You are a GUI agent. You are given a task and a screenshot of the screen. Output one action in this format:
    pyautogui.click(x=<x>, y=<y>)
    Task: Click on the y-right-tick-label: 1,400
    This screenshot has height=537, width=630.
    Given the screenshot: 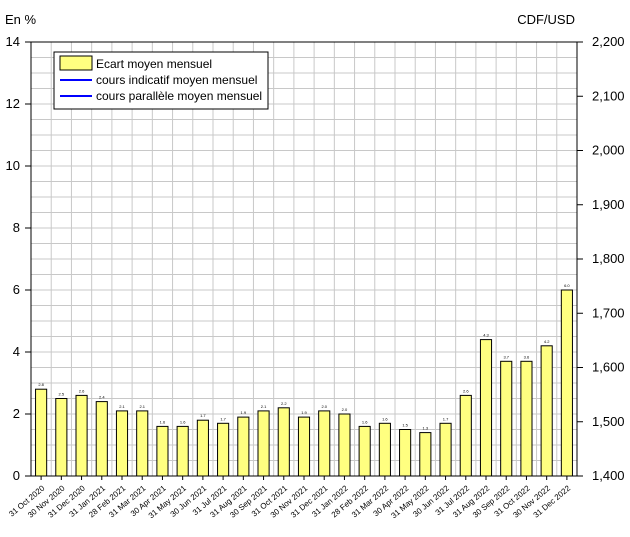 What is the action you would take?
    pyautogui.click(x=608, y=475)
    